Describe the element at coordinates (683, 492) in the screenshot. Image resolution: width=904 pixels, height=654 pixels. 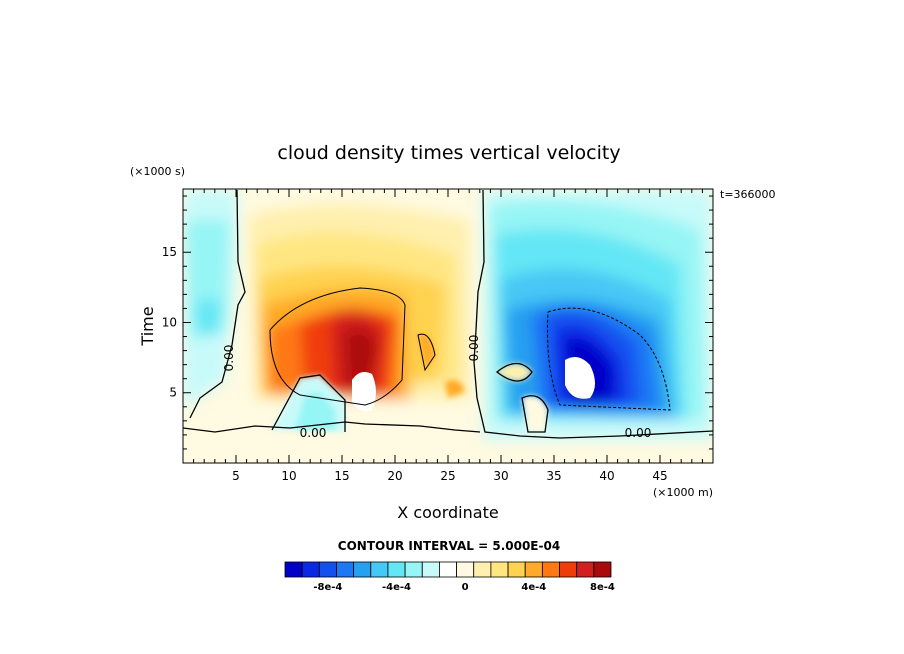
I see `x-units-label: (×1000 m)` at that location.